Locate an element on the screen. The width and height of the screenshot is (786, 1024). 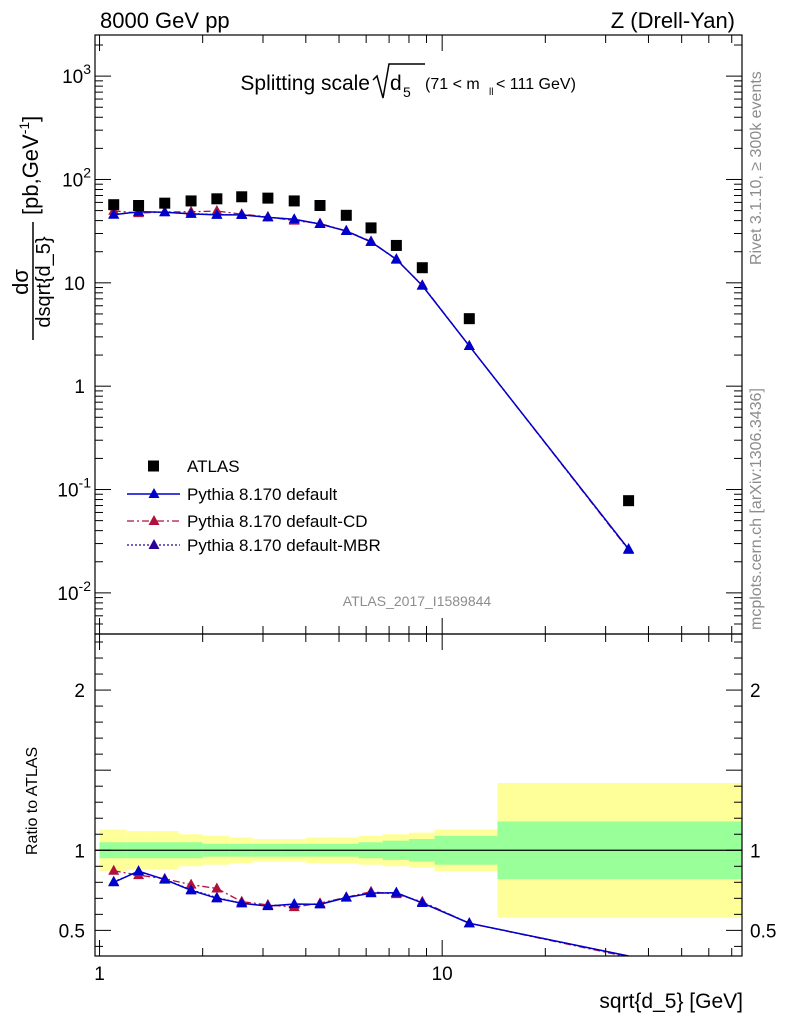
y-tick-label: 10² is located at coordinates (76, 177).